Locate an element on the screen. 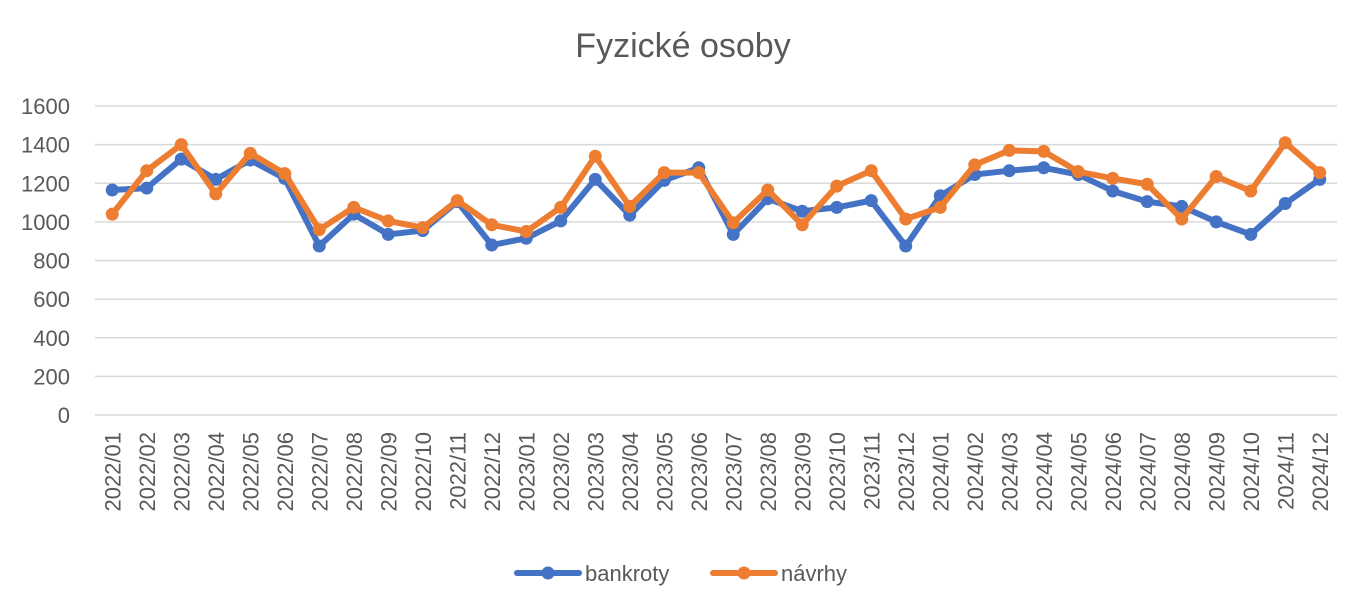  x-tick-label: 2022/11 is located at coordinates (457, 471).